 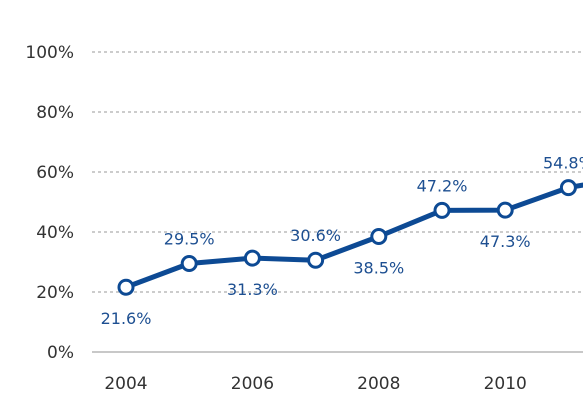 I want to click on data-label: 21.6%, so click(x=126, y=318).